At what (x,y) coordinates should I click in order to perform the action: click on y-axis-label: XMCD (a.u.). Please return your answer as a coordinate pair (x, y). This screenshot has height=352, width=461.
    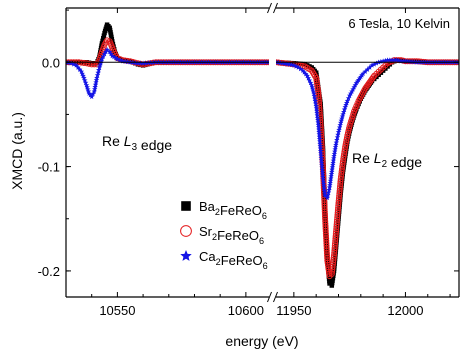
    Looking at the image, I should click on (17, 151).